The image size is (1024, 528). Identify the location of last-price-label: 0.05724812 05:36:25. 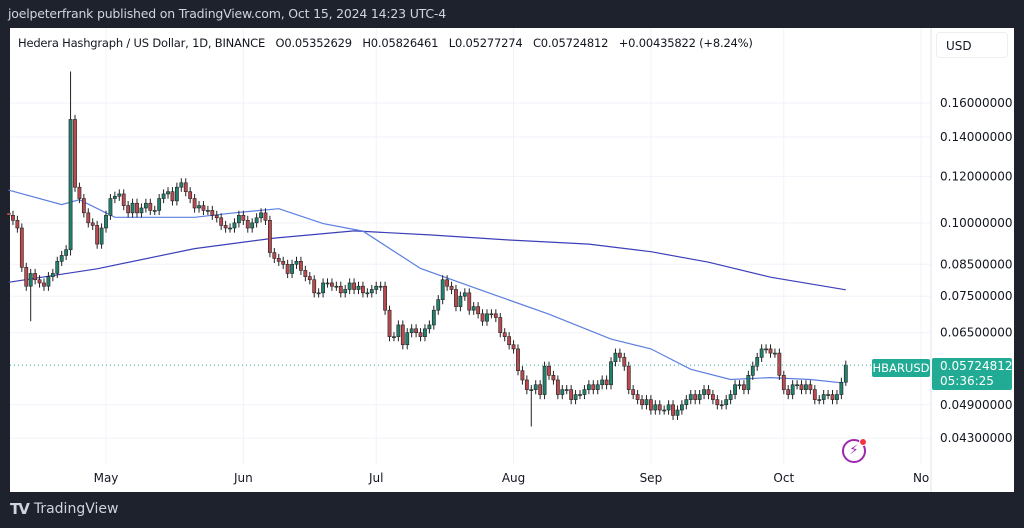
(972, 374).